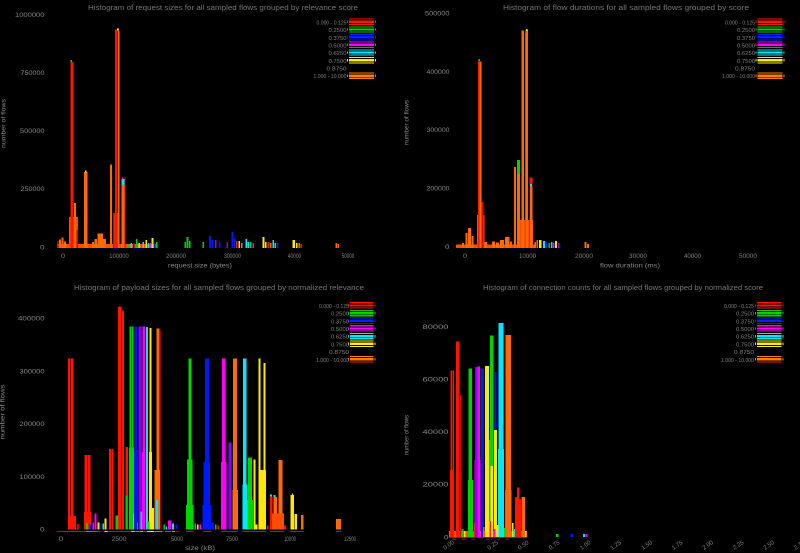 This screenshot has width=800, height=553. I want to click on svg-text: 2.50, so click(770, 546).